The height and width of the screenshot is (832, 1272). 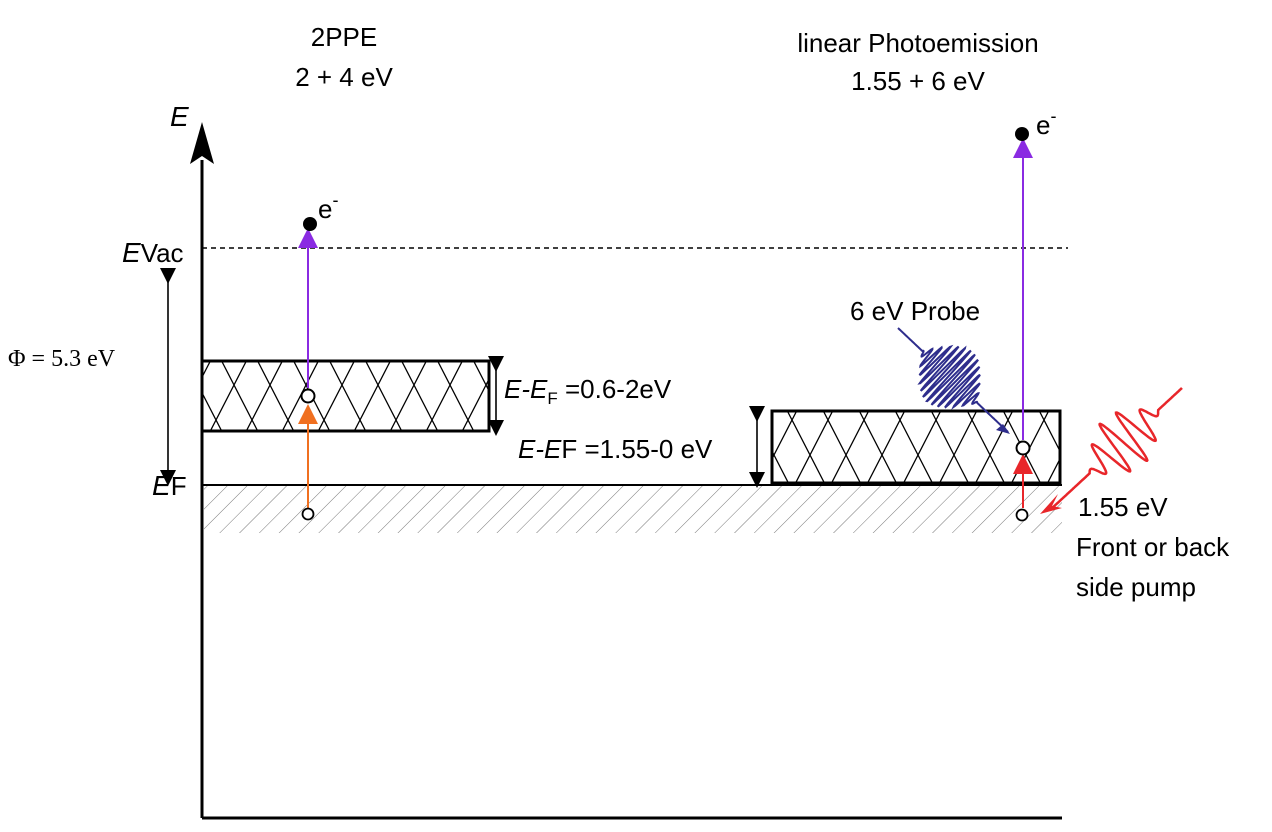 I want to click on emitted-electron-right, so click(x=1022, y=134).